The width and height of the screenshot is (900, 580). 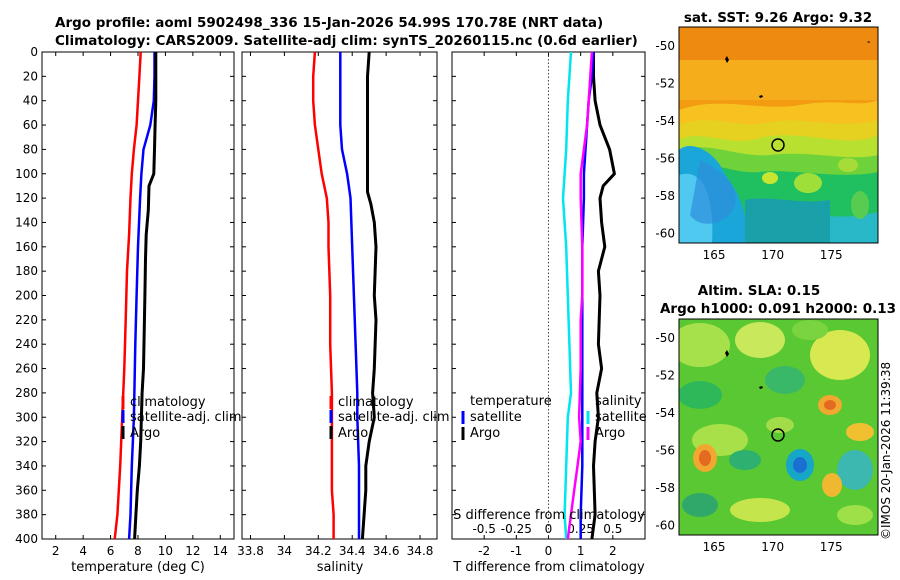 I want to click on sst-map-frame, so click(x=778, y=135).